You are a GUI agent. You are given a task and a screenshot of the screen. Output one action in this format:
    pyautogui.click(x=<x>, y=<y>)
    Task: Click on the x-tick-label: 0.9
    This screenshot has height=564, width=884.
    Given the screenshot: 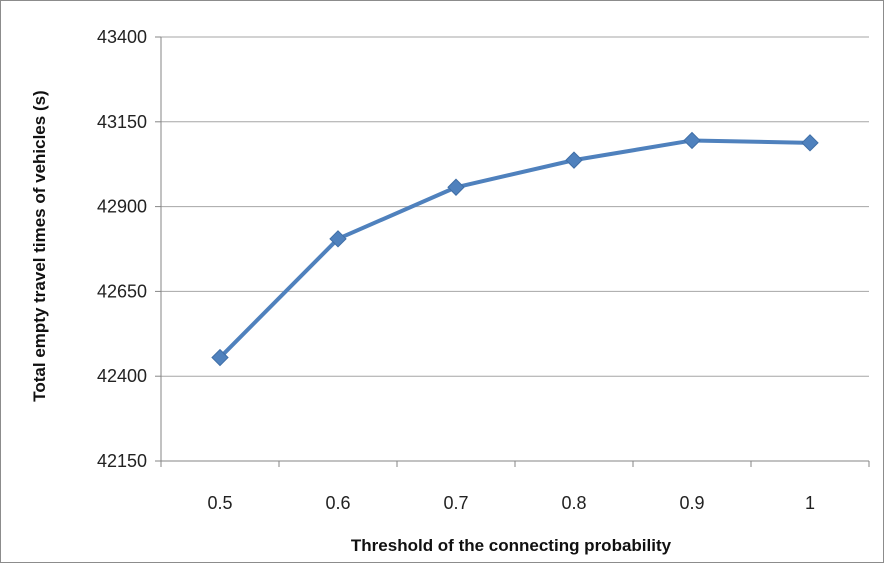 What is the action you would take?
    pyautogui.click(x=691, y=503)
    